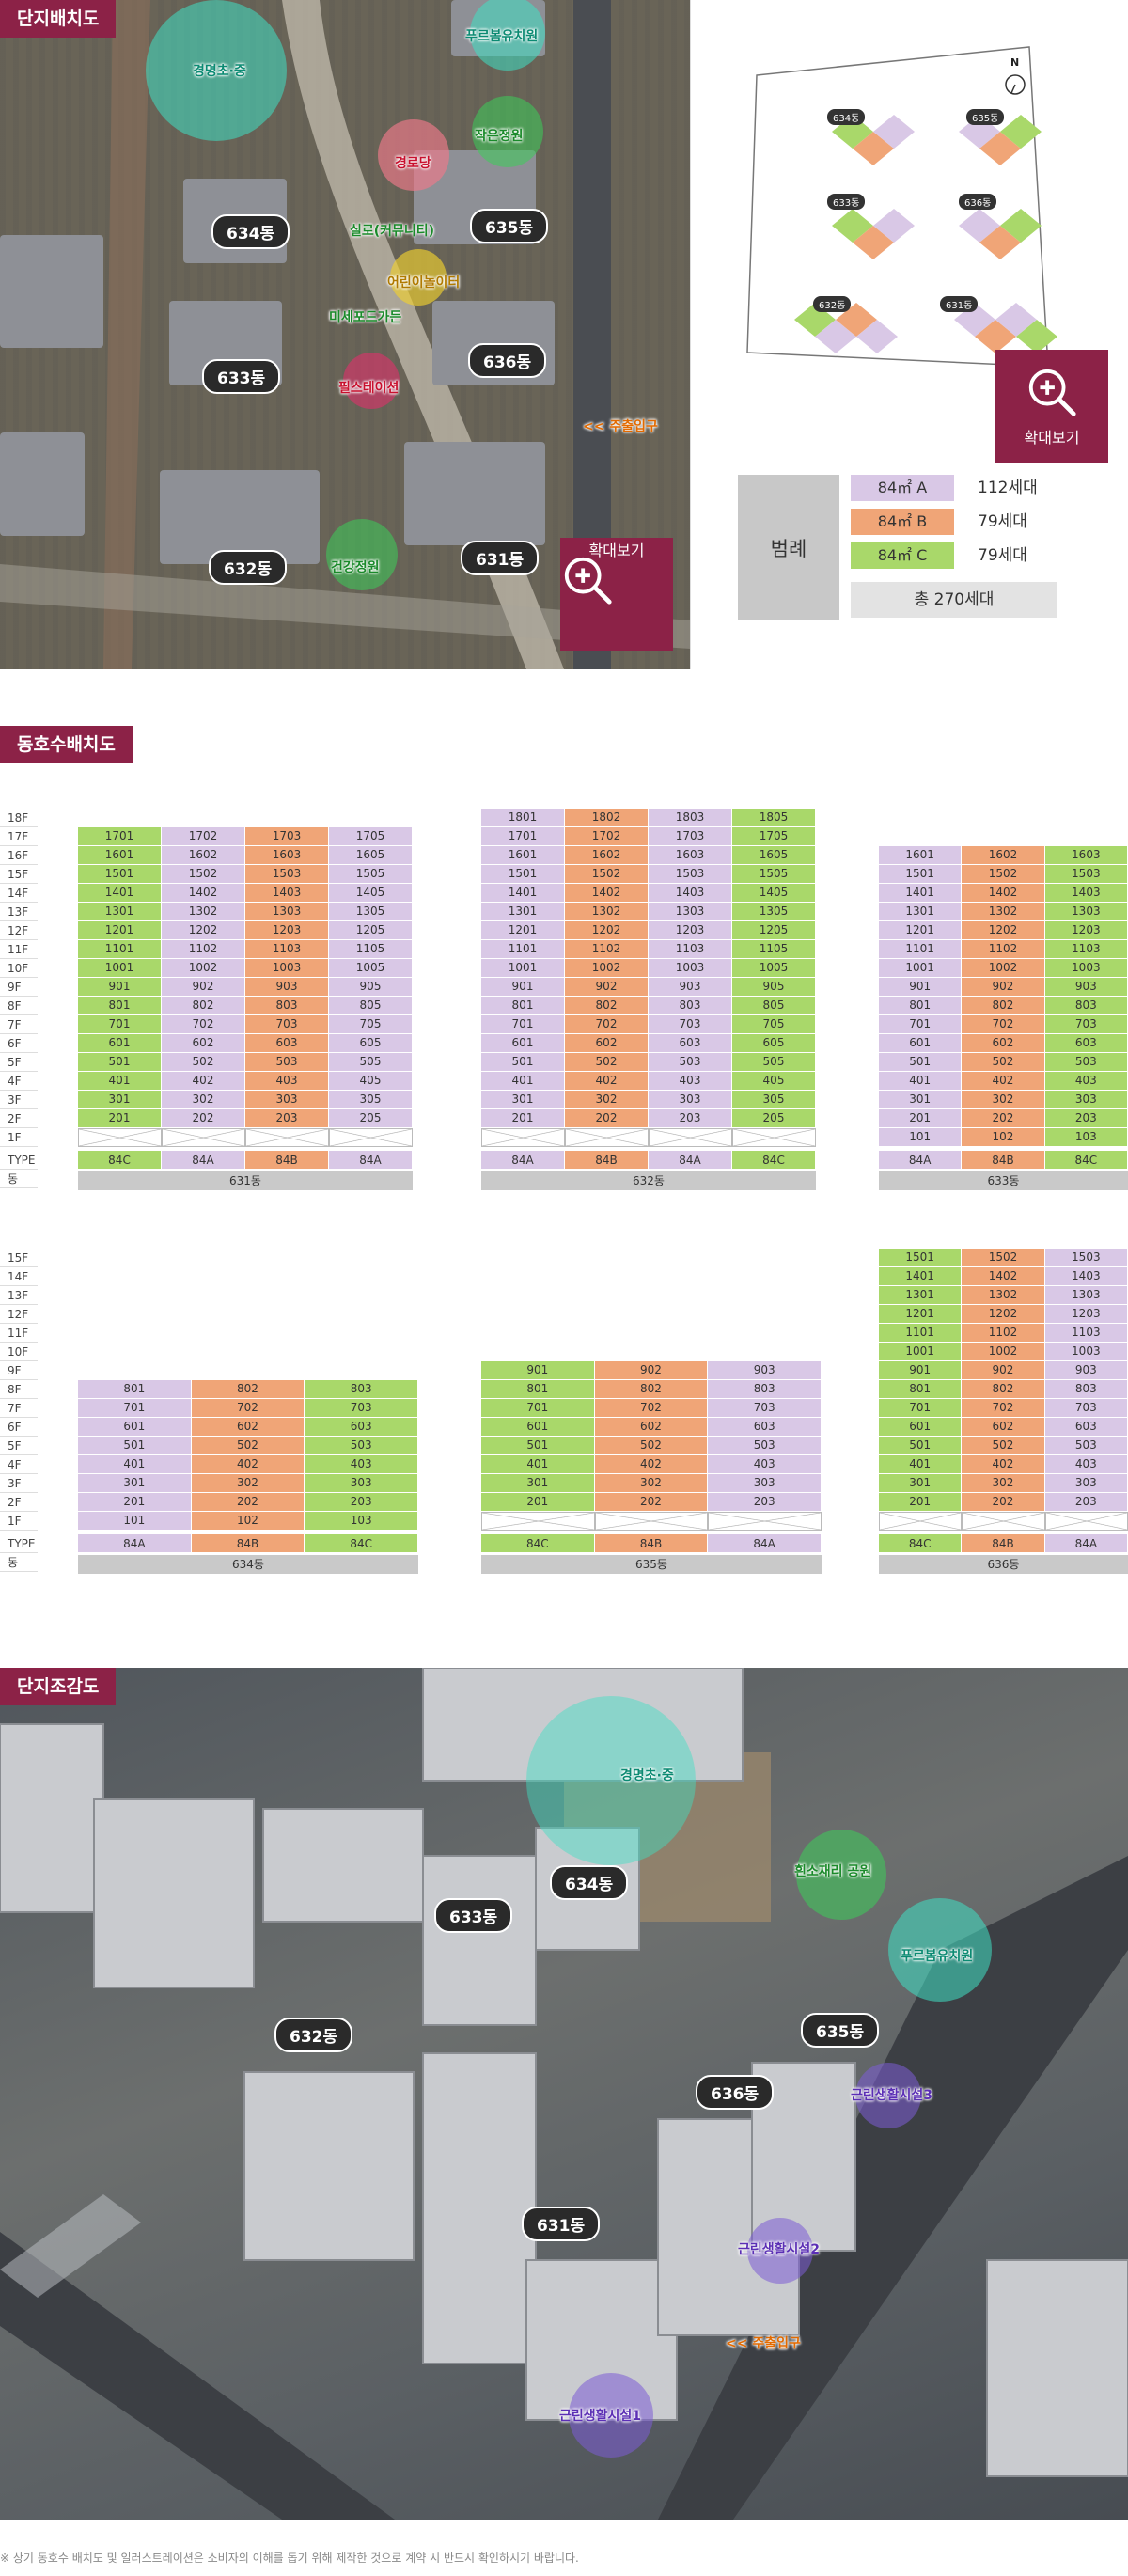 This screenshot has height=2576, width=1128. Describe the element at coordinates (19, 1314) in the screenshot. I see `floor-label: 12F` at that location.